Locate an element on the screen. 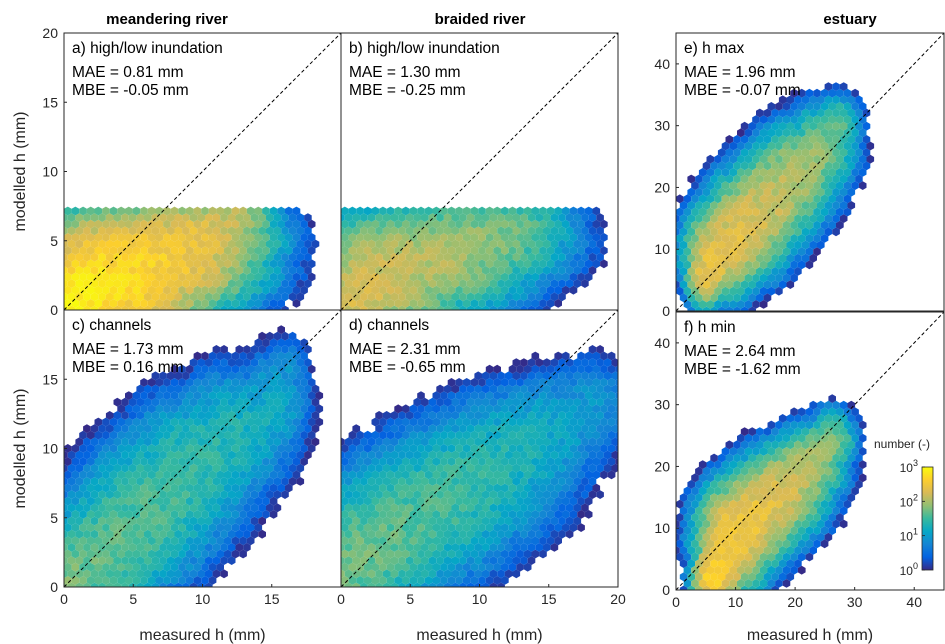 This screenshot has width=945, height=644. mae-text: MAE = 1.73 mm is located at coordinates (128, 349).